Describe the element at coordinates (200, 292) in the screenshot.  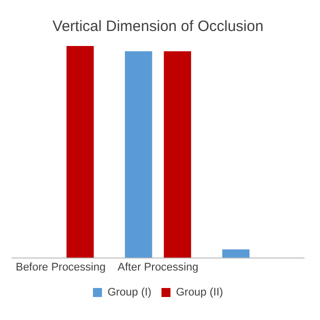
I see `legend-label: Group (II)` at that location.